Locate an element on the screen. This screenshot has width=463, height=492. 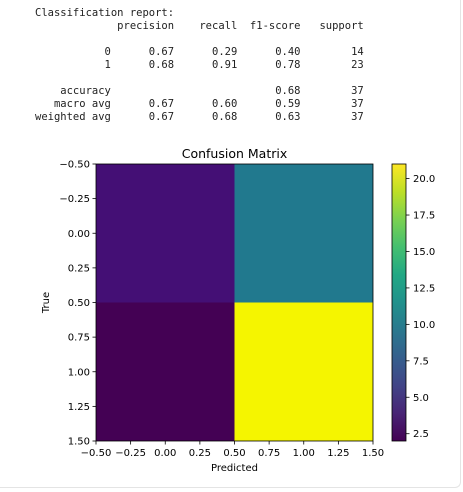
colorbar-frame is located at coordinates (399, 302).